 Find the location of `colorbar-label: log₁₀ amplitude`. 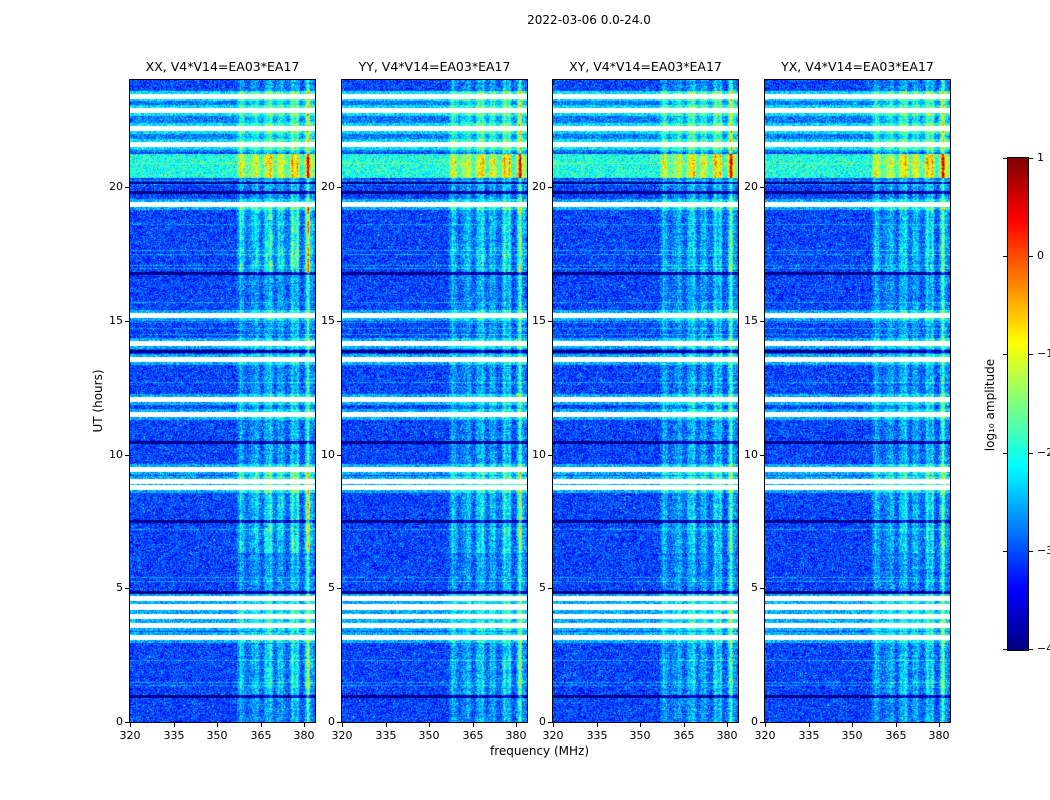

colorbar-label: log₁₀ amplitude is located at coordinates (990, 405).